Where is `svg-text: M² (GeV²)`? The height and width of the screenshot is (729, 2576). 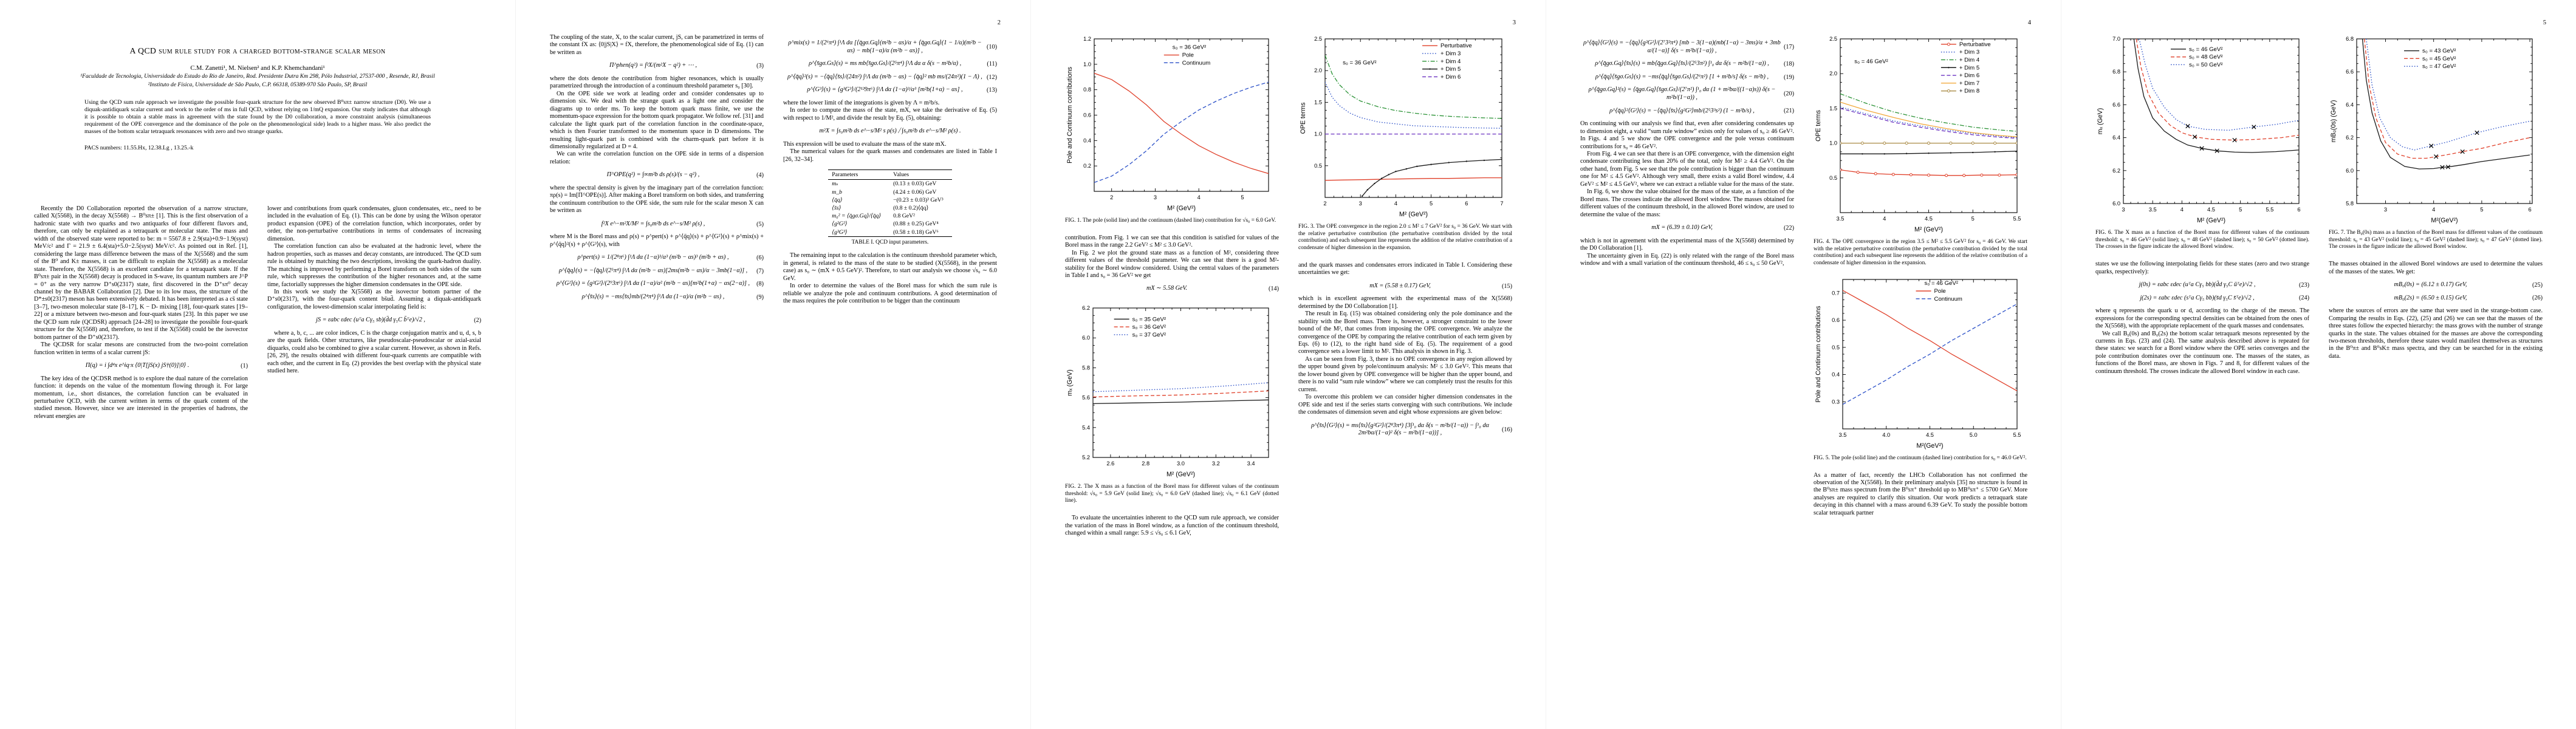
svg-text: M² (GeV²) is located at coordinates (1413, 215).